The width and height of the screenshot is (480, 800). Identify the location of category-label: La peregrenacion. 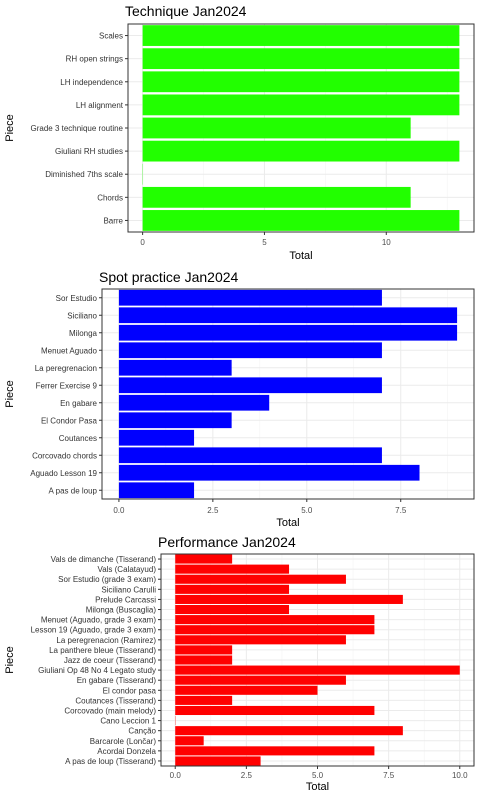
(66, 368).